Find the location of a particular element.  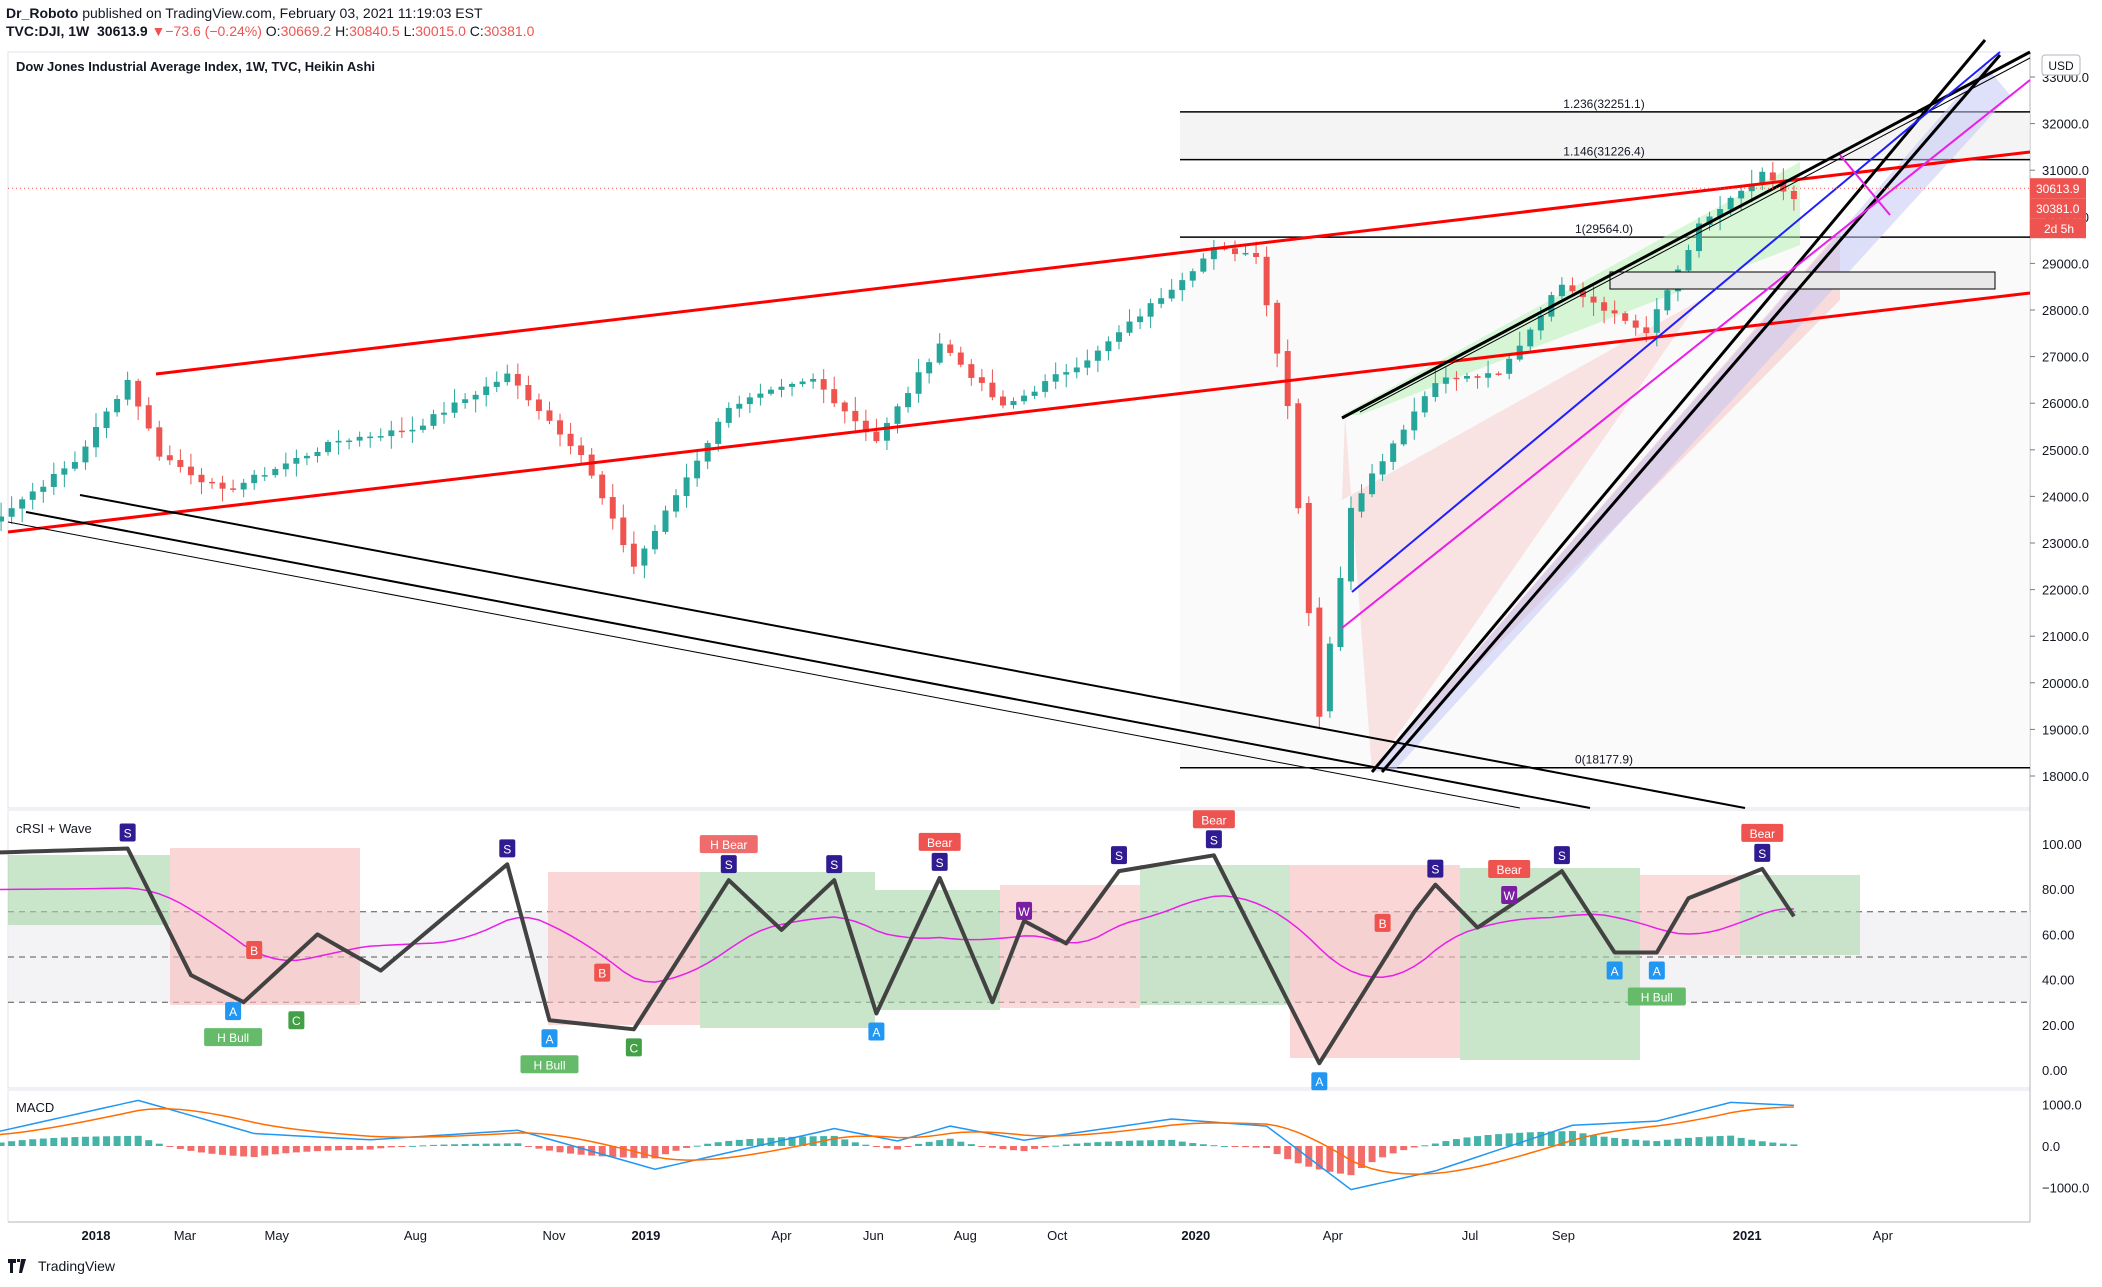

crsi-signal-label-c: C is located at coordinates (296, 1020).